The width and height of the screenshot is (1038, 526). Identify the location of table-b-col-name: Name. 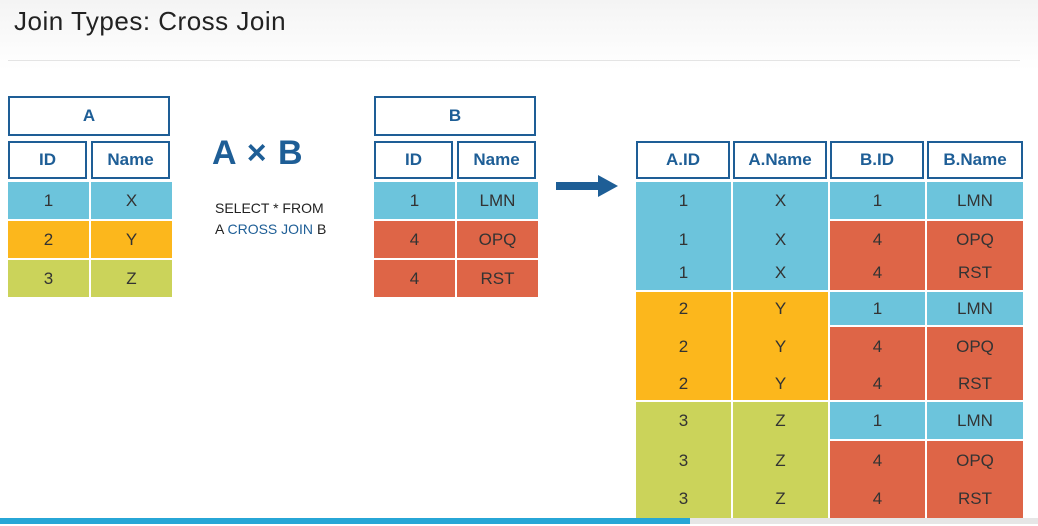
(496, 160).